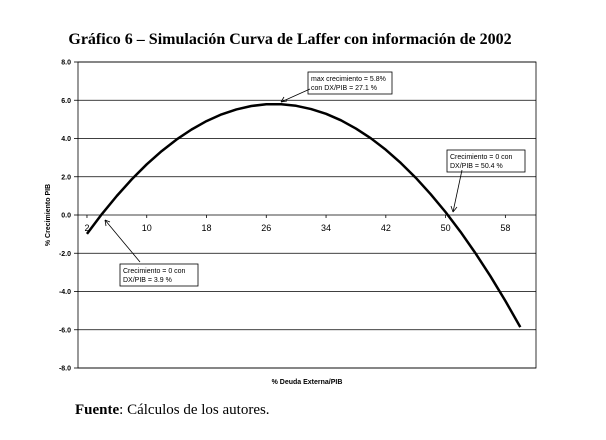  Describe the element at coordinates (48, 215) in the screenshot. I see `y-axis-title: % Crecimiento PIB` at that location.